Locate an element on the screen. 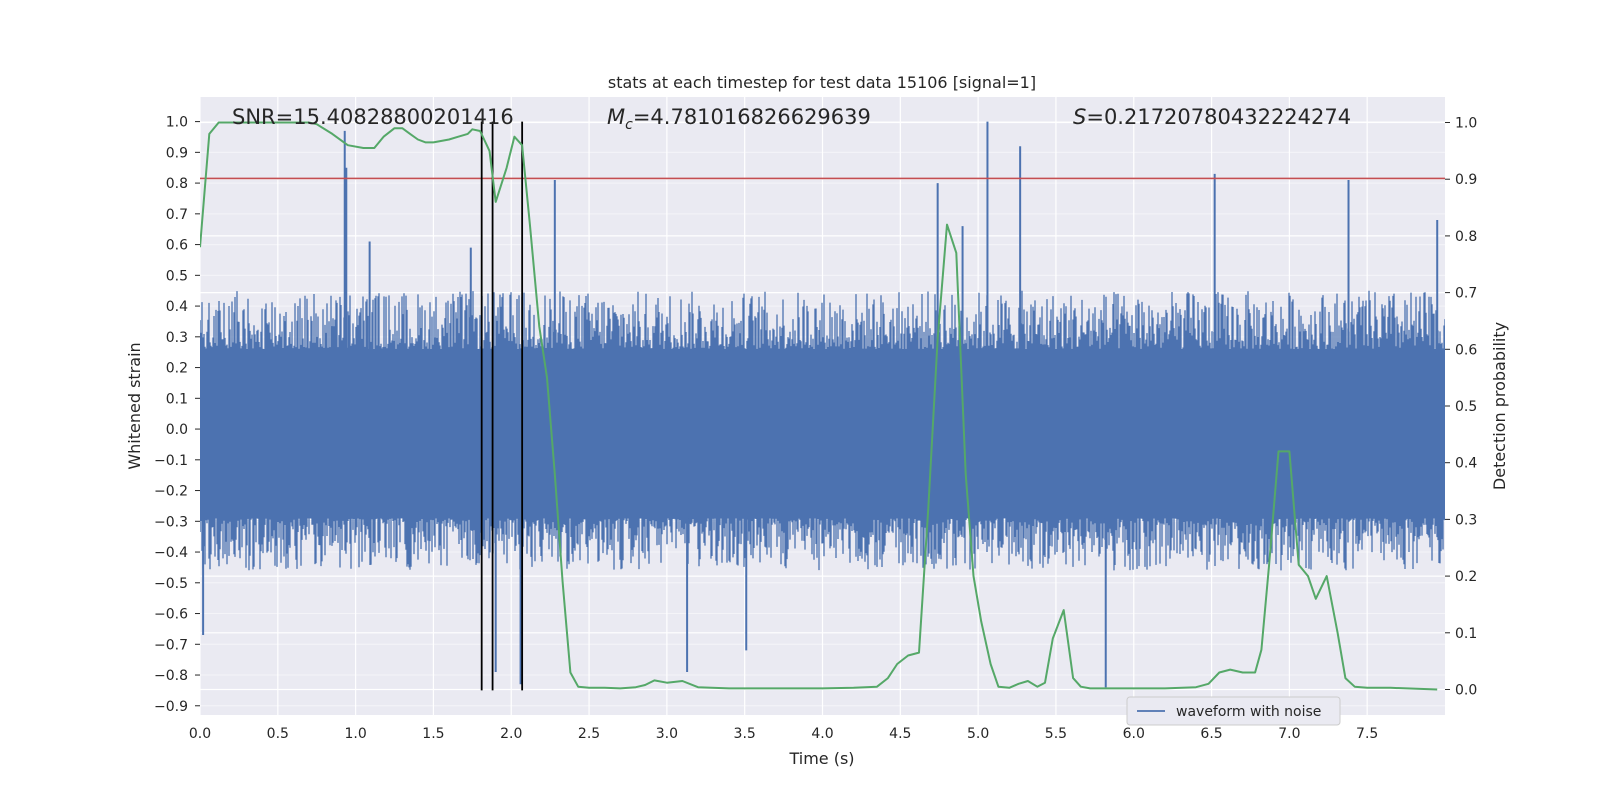 The height and width of the screenshot is (800, 1600). legend-label: waveform with noise is located at coordinates (1248, 712).